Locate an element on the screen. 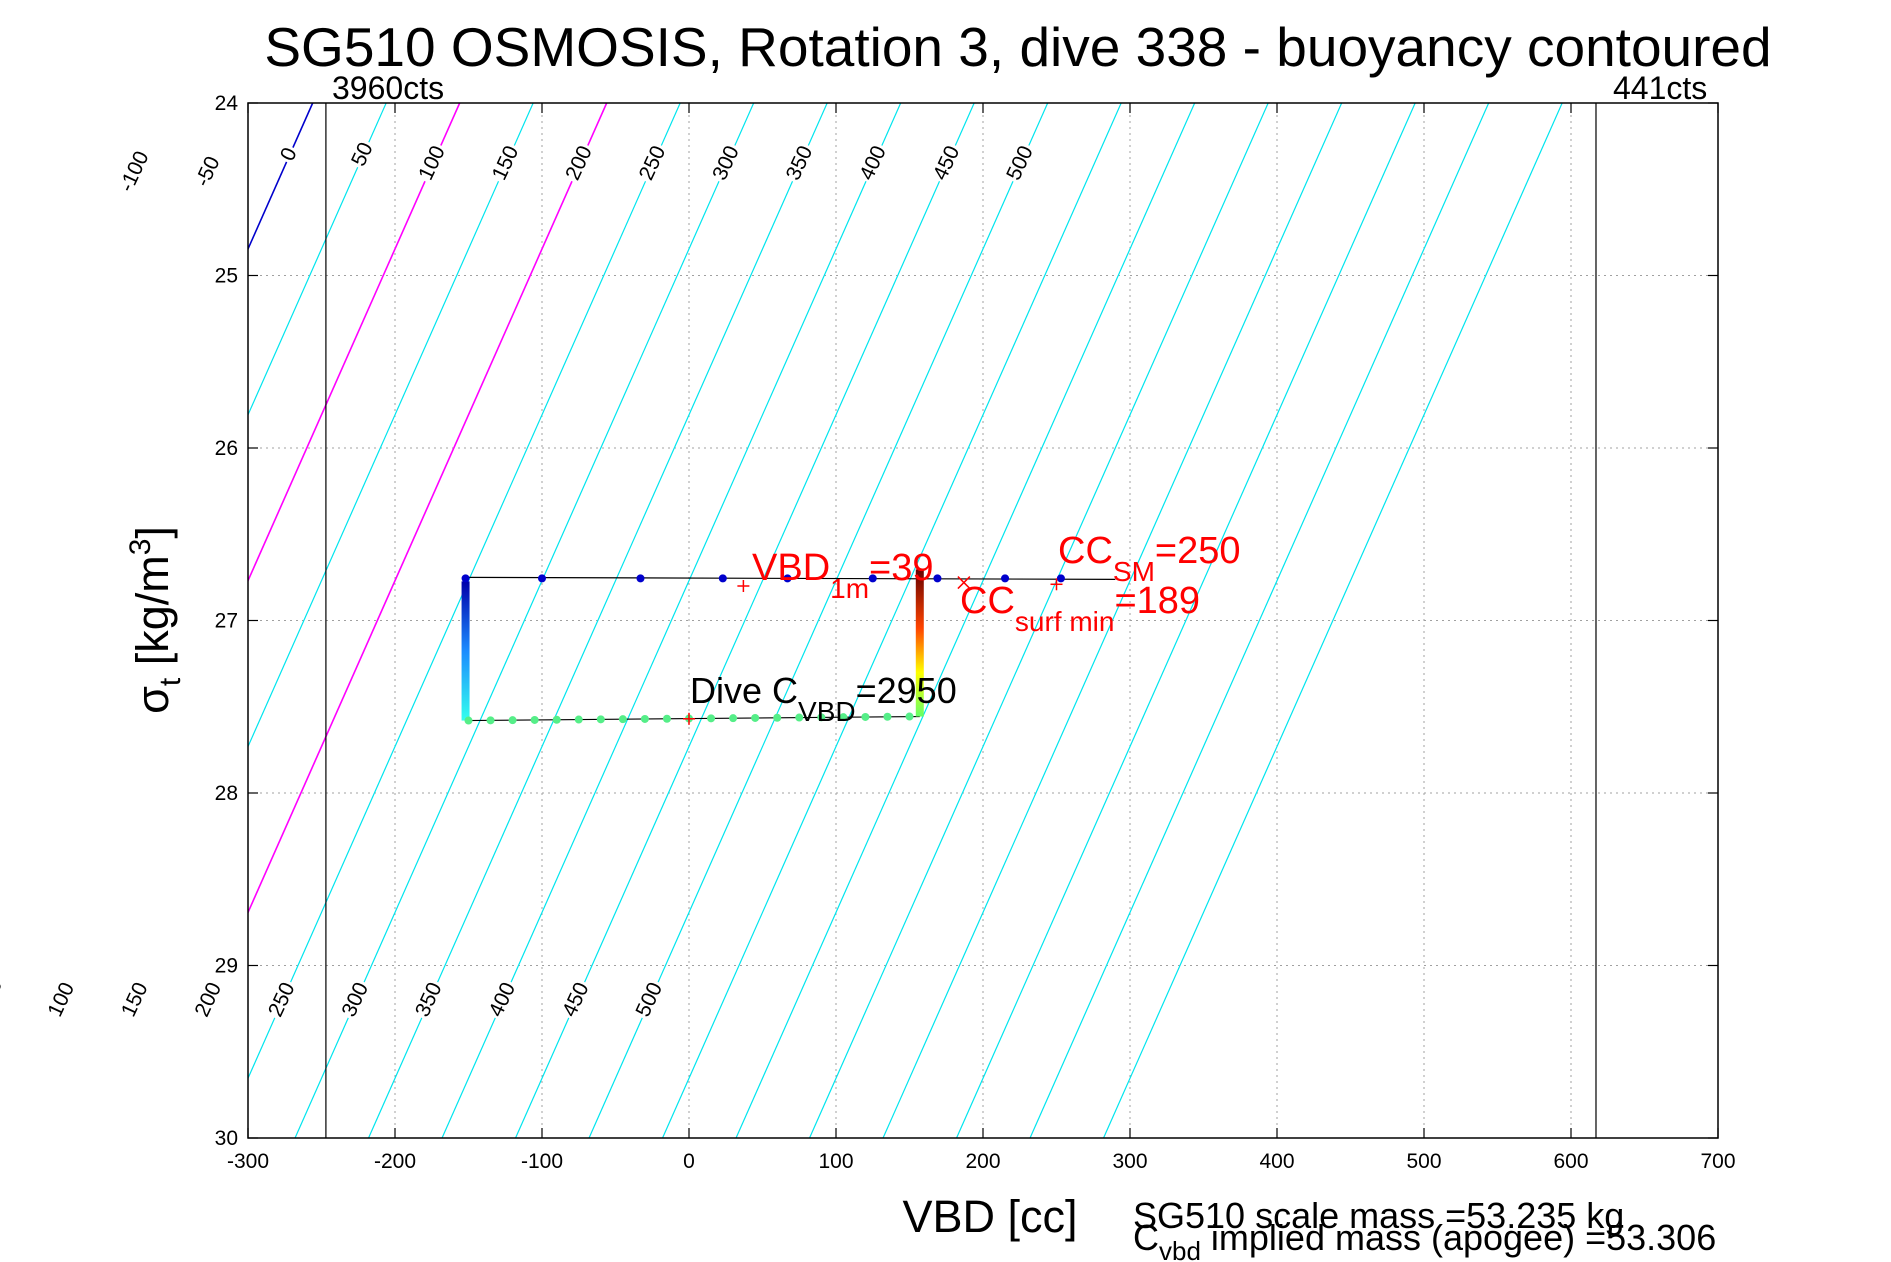 Image resolution: width=1891 pixels, height=1262 pixels. annotation-divec-main: Dive C is located at coordinates (744, 690).